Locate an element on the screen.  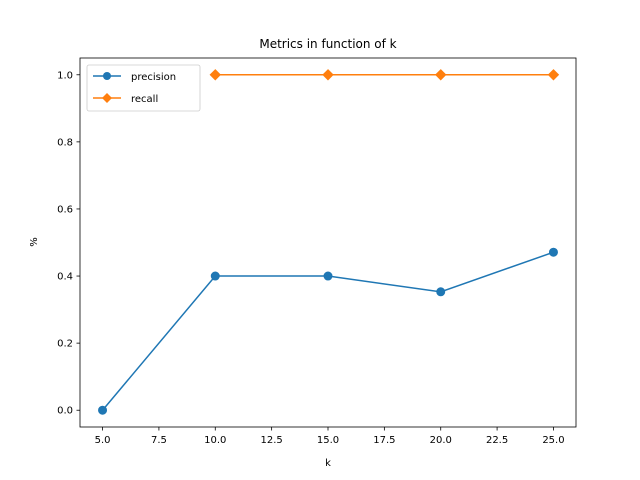
legend-marker-recall is located at coordinates (107, 98).